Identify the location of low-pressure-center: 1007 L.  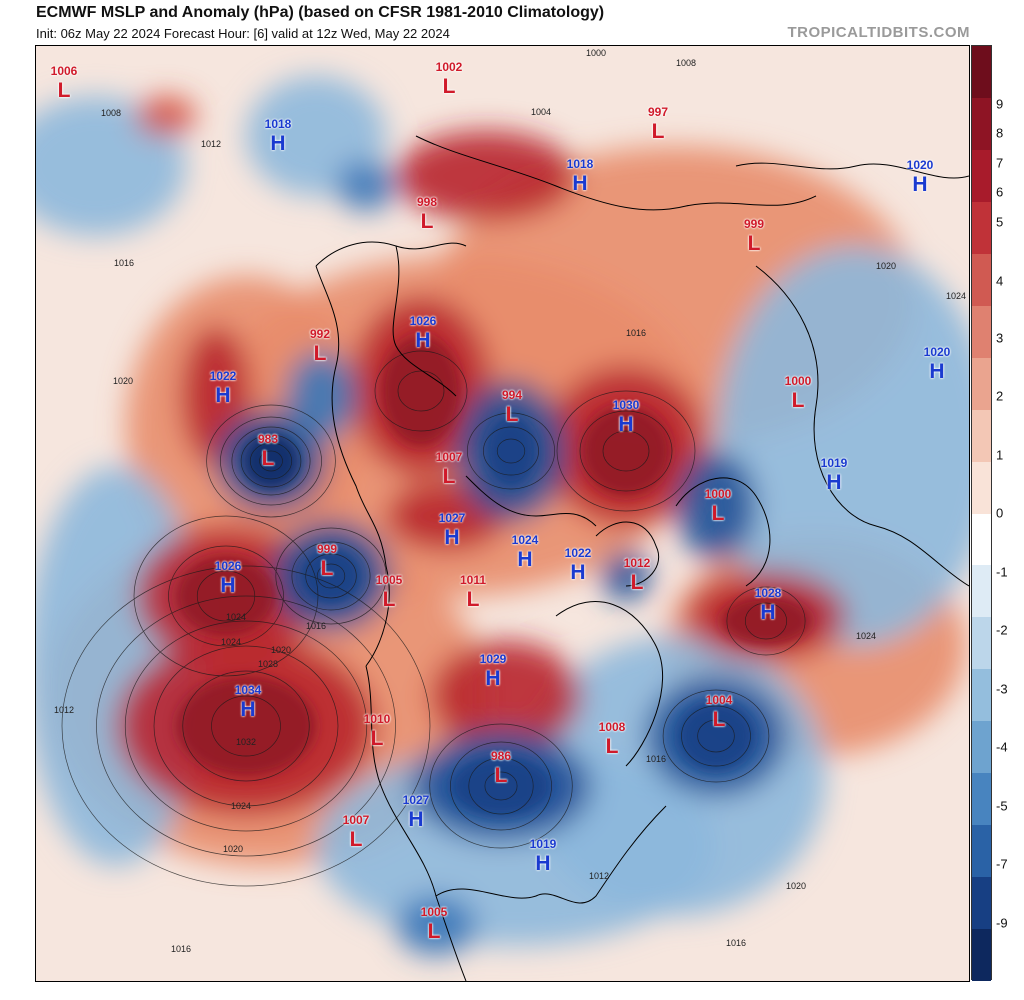
(449, 469).